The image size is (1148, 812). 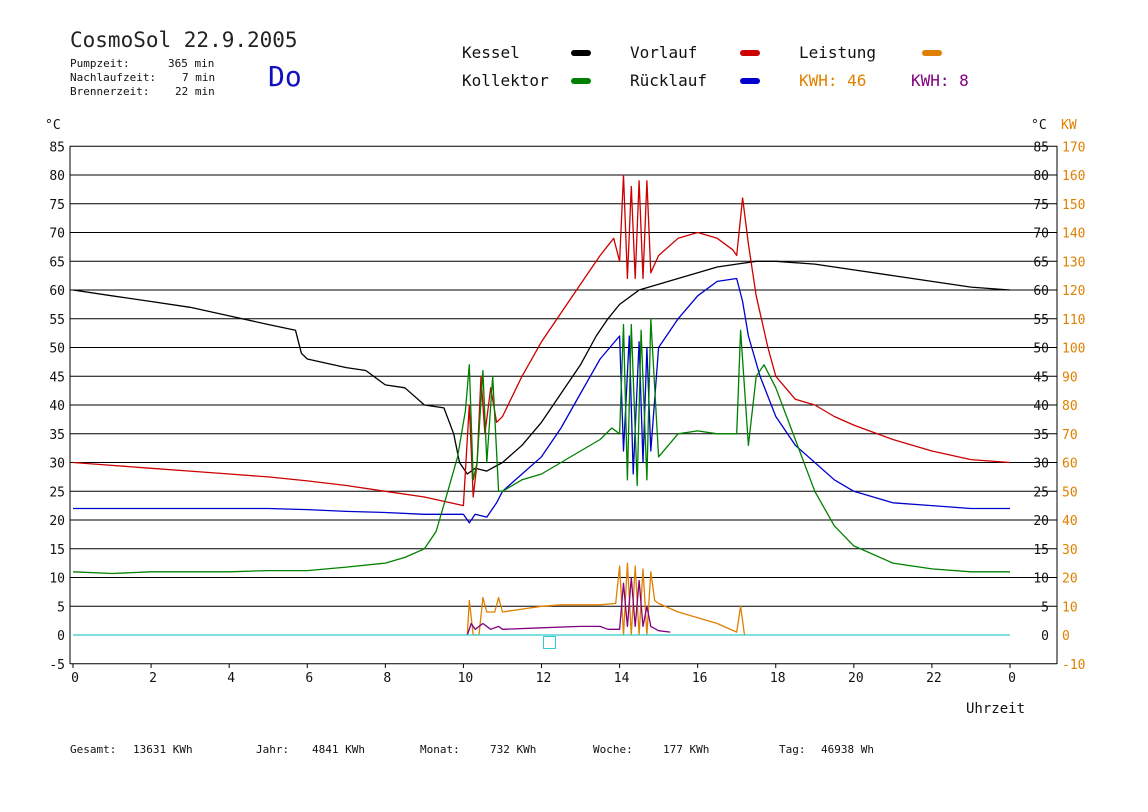 What do you see at coordinates (153, 678) in the screenshot?
I see `x-tick-label: 2` at bounding box center [153, 678].